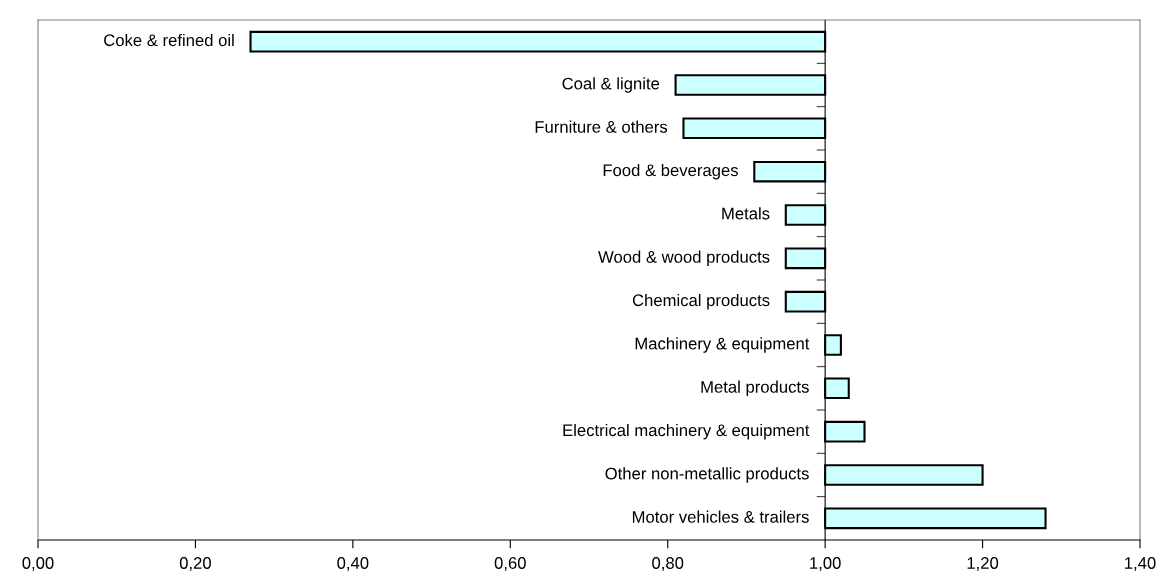  Describe the element at coordinates (686, 431) in the screenshot. I see `y-tick-label: Electrical machinery & equipment` at that location.